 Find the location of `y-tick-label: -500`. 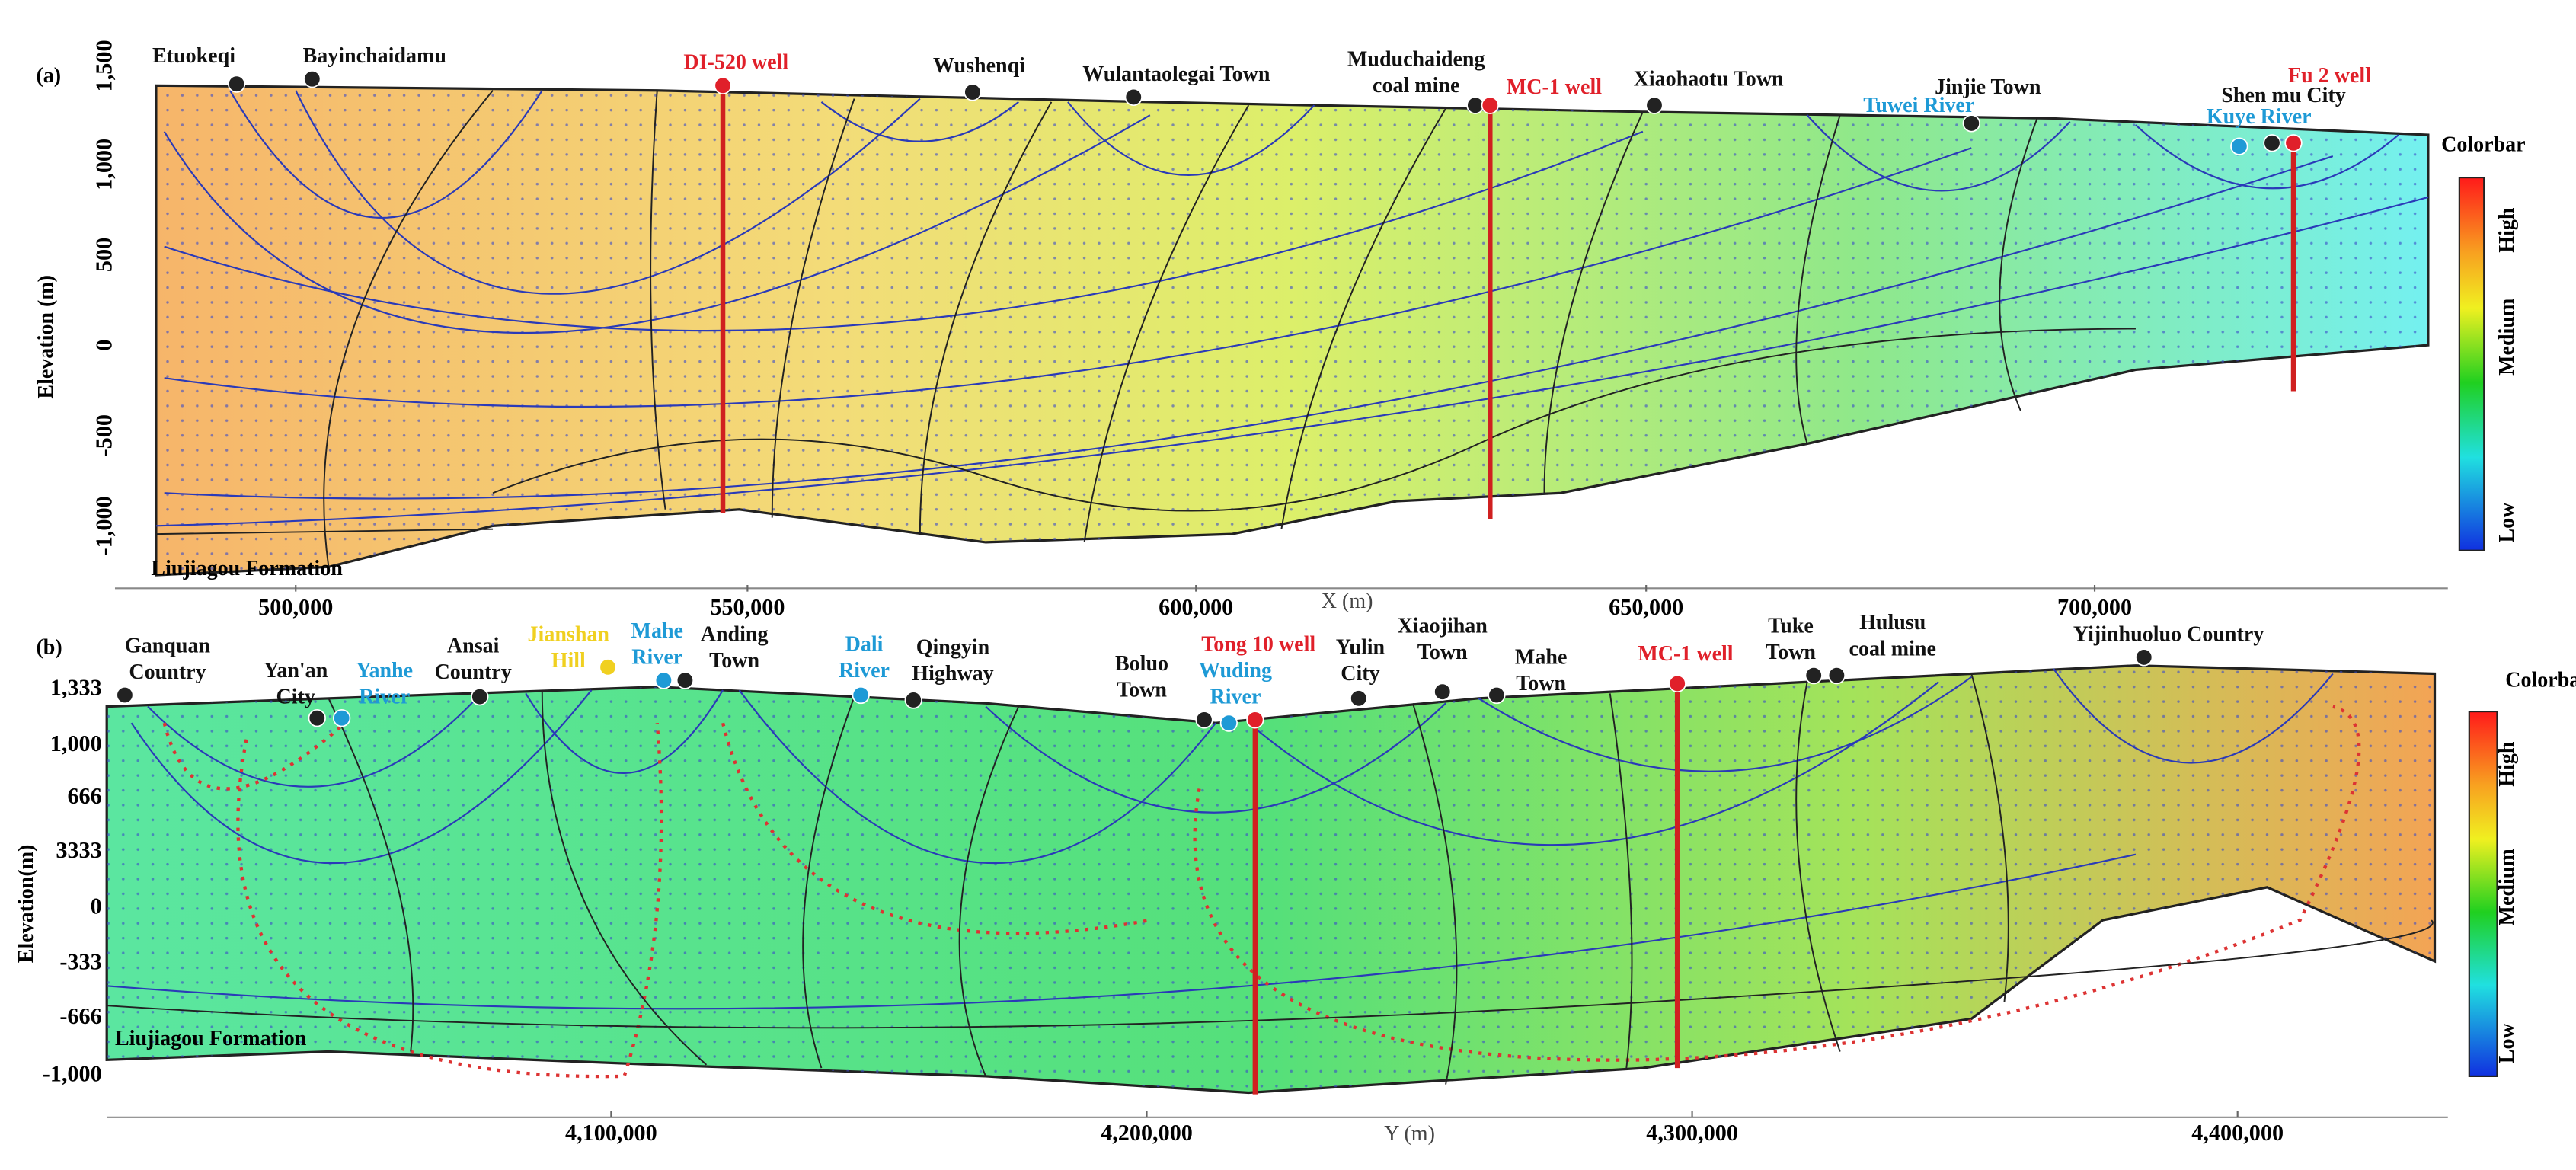

y-tick-label: -500 is located at coordinates (104, 435).